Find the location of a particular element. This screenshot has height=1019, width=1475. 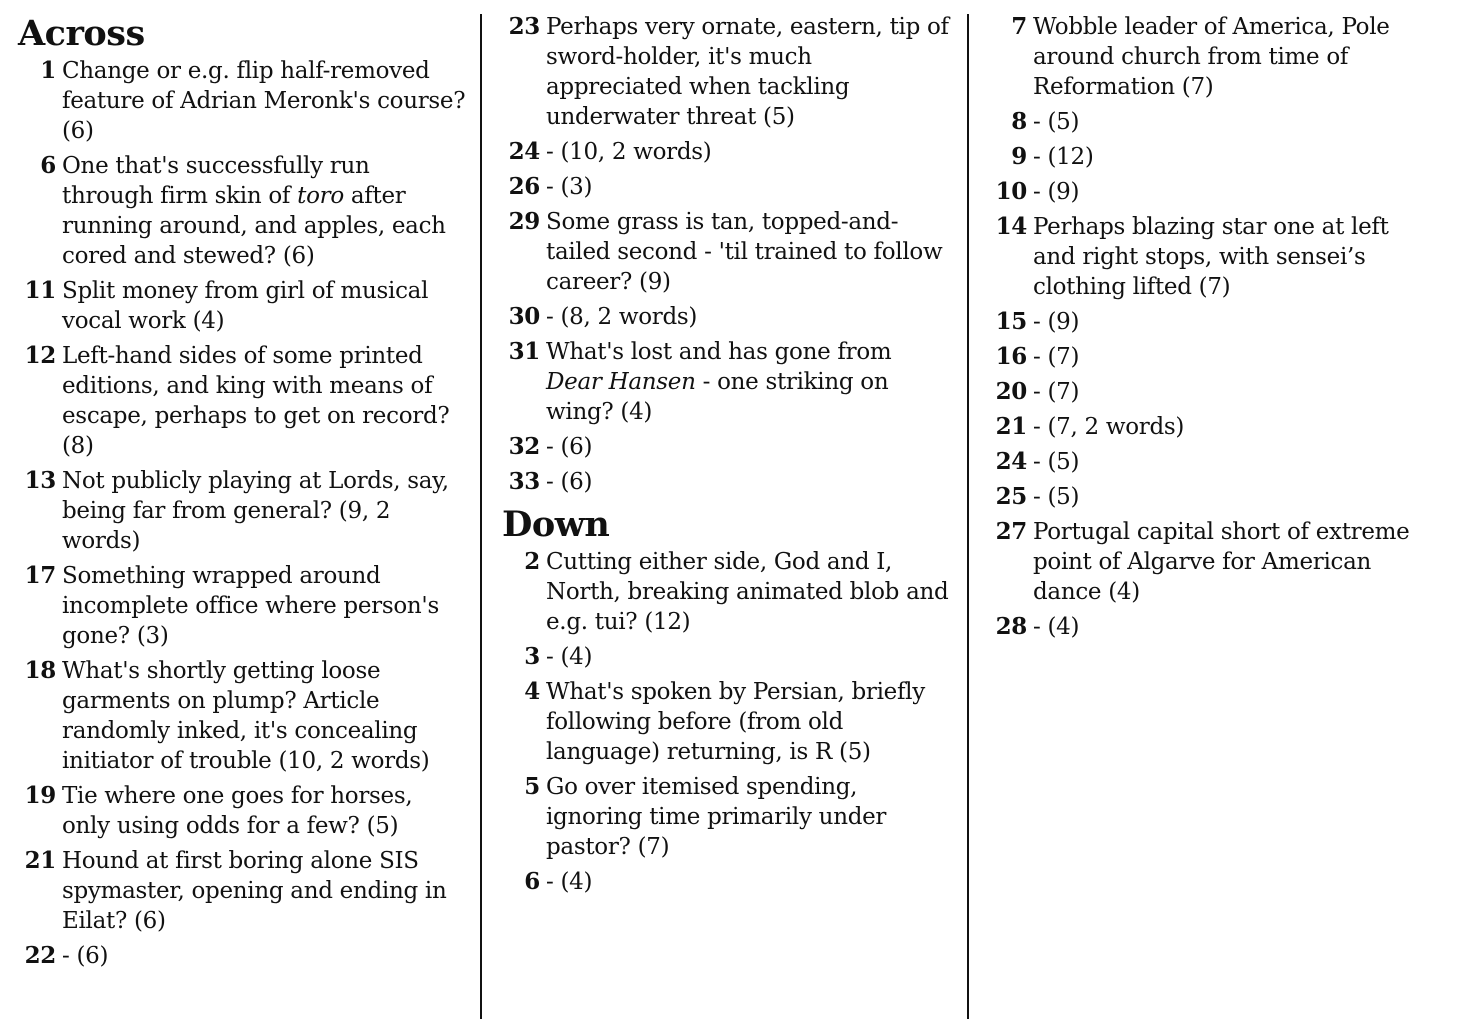

clue-number: 2 is located at coordinates (532, 561).